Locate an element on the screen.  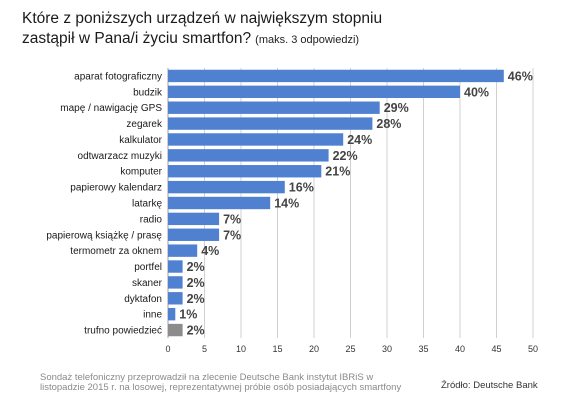
x-tick-label: 45 is located at coordinates (496, 349).